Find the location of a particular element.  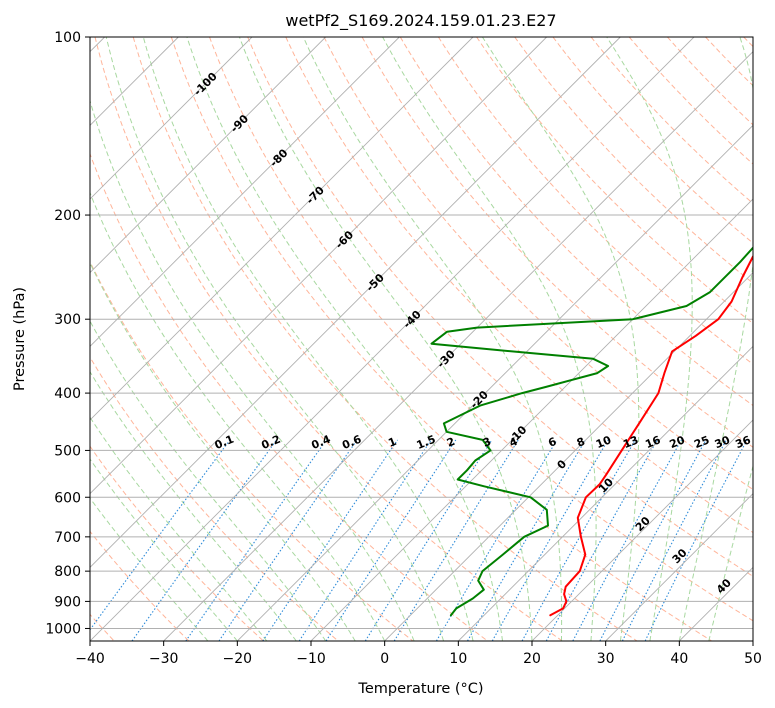

y-tick-label: 500 is located at coordinates (67, 451).